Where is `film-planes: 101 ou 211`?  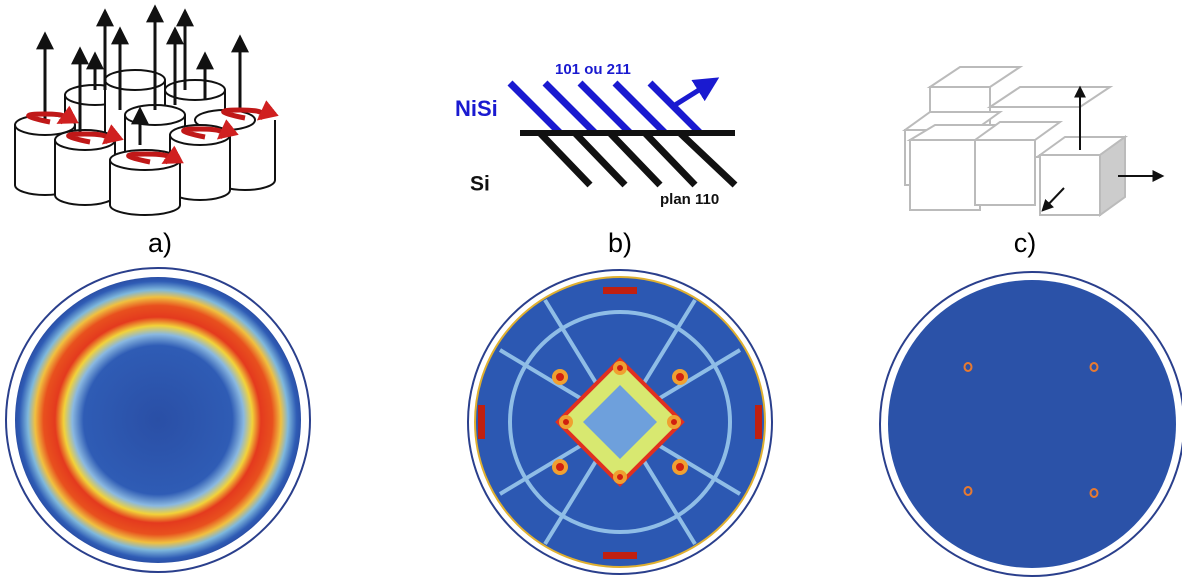 film-planes: 101 ou 211 is located at coordinates (593, 69).